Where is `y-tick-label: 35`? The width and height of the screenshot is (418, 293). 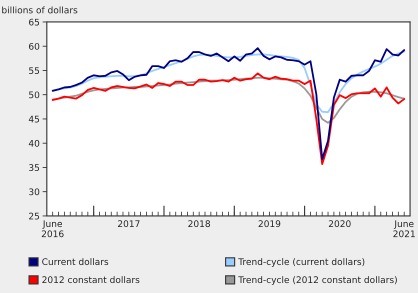 y-tick-label: 35 is located at coordinates (34, 168).